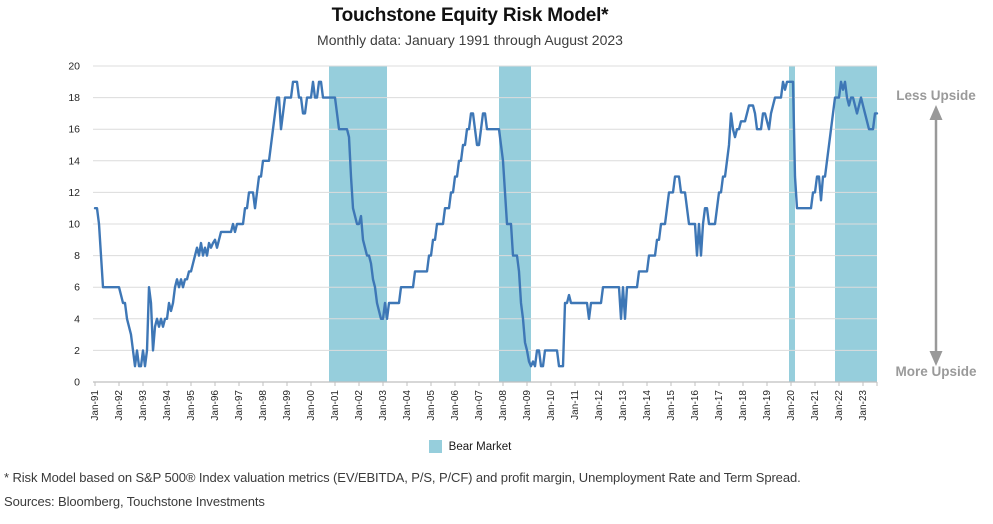 The image size is (993, 524). I want to click on x-axis, so click(485, 383).